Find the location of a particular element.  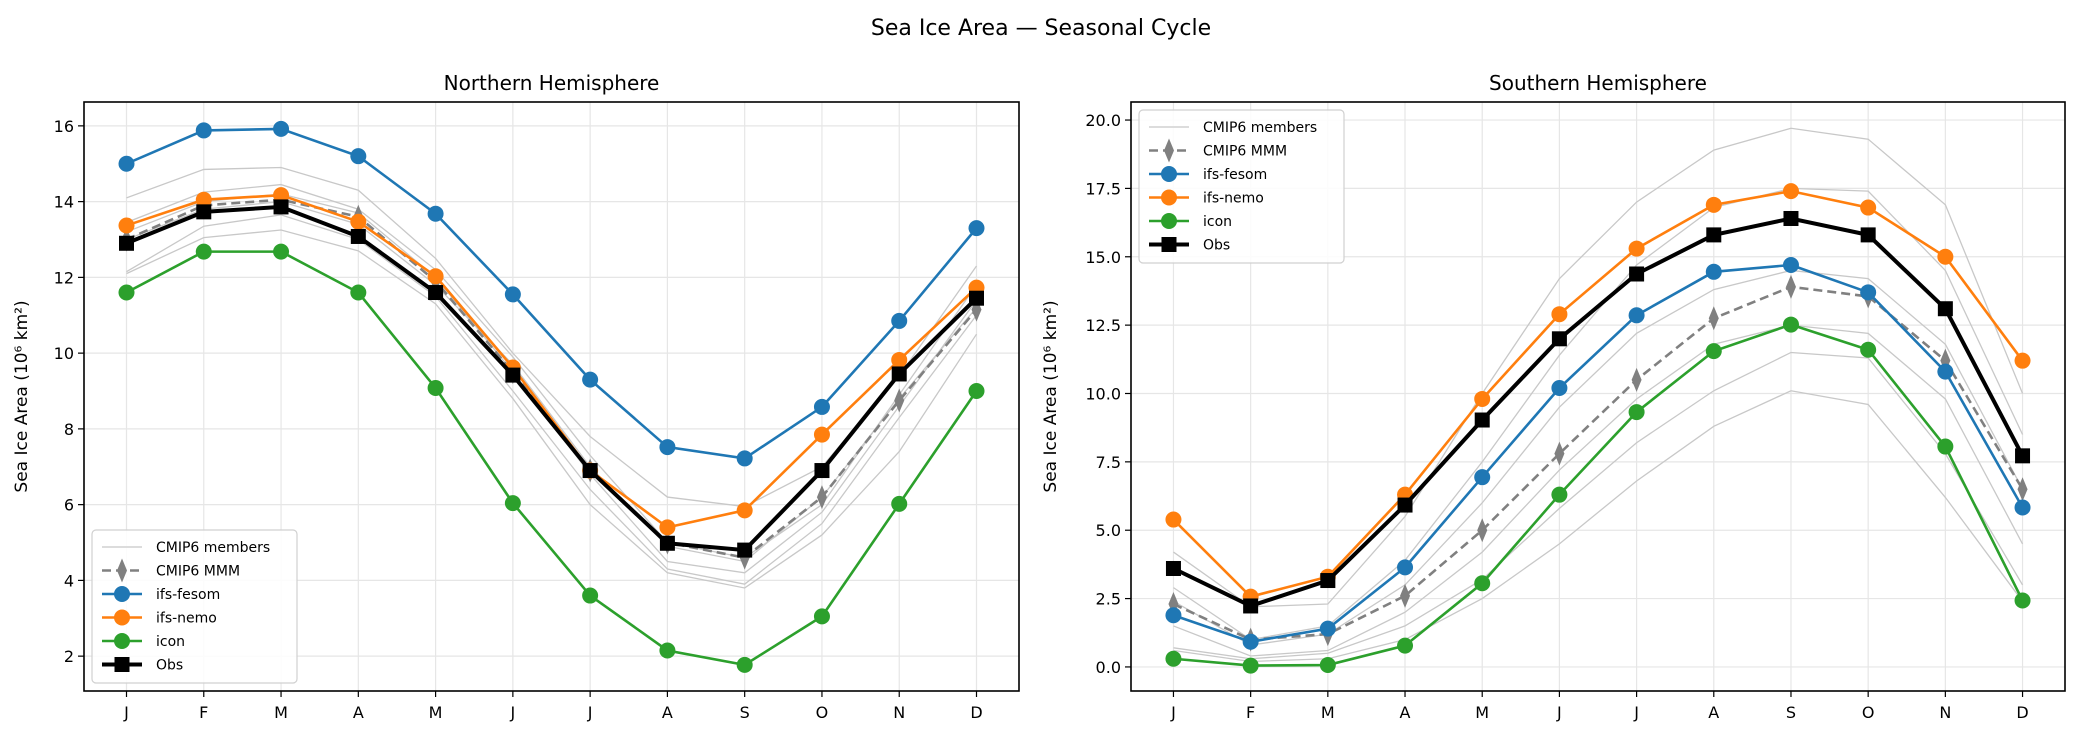

panel-title: Northern Hemisphere is located at coordinates (552, 83).